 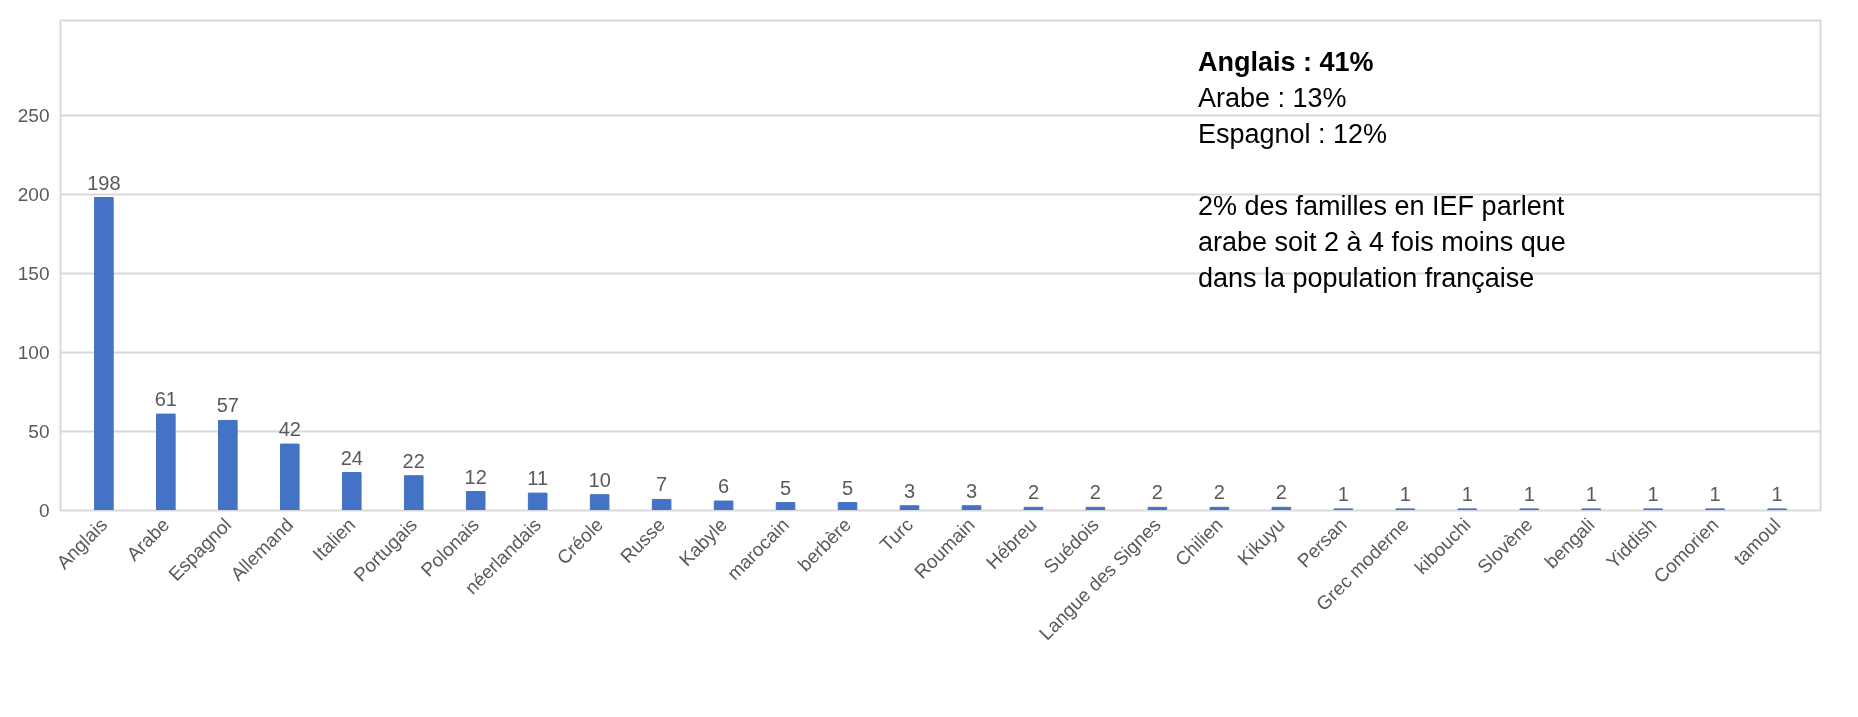 What do you see at coordinates (33, 194) in the screenshot?
I see `y-tick-label: 200` at bounding box center [33, 194].